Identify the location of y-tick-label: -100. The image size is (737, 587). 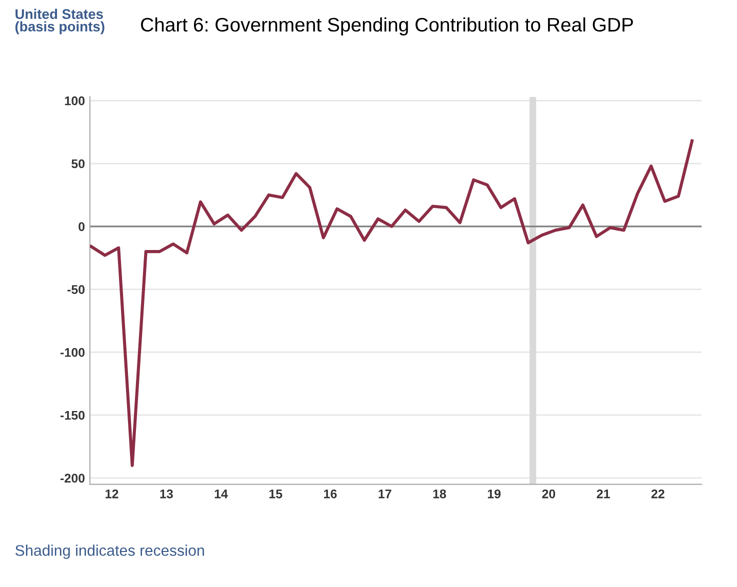
(72, 352).